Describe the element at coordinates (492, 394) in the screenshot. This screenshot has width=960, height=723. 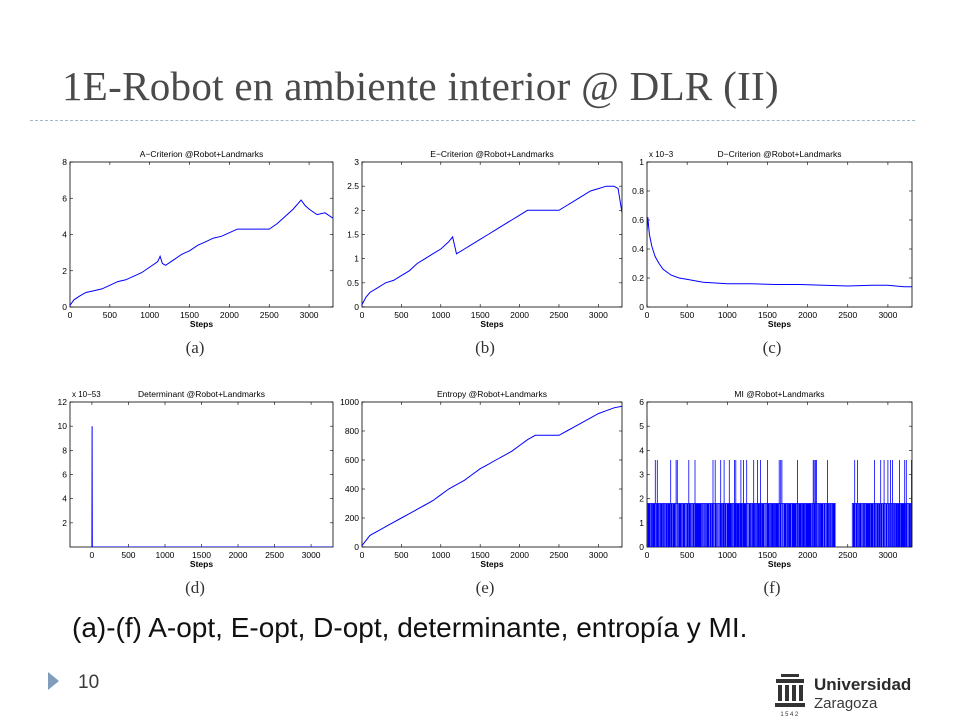
I see `chart-title: Entropy @Robot+Landmarks` at that location.